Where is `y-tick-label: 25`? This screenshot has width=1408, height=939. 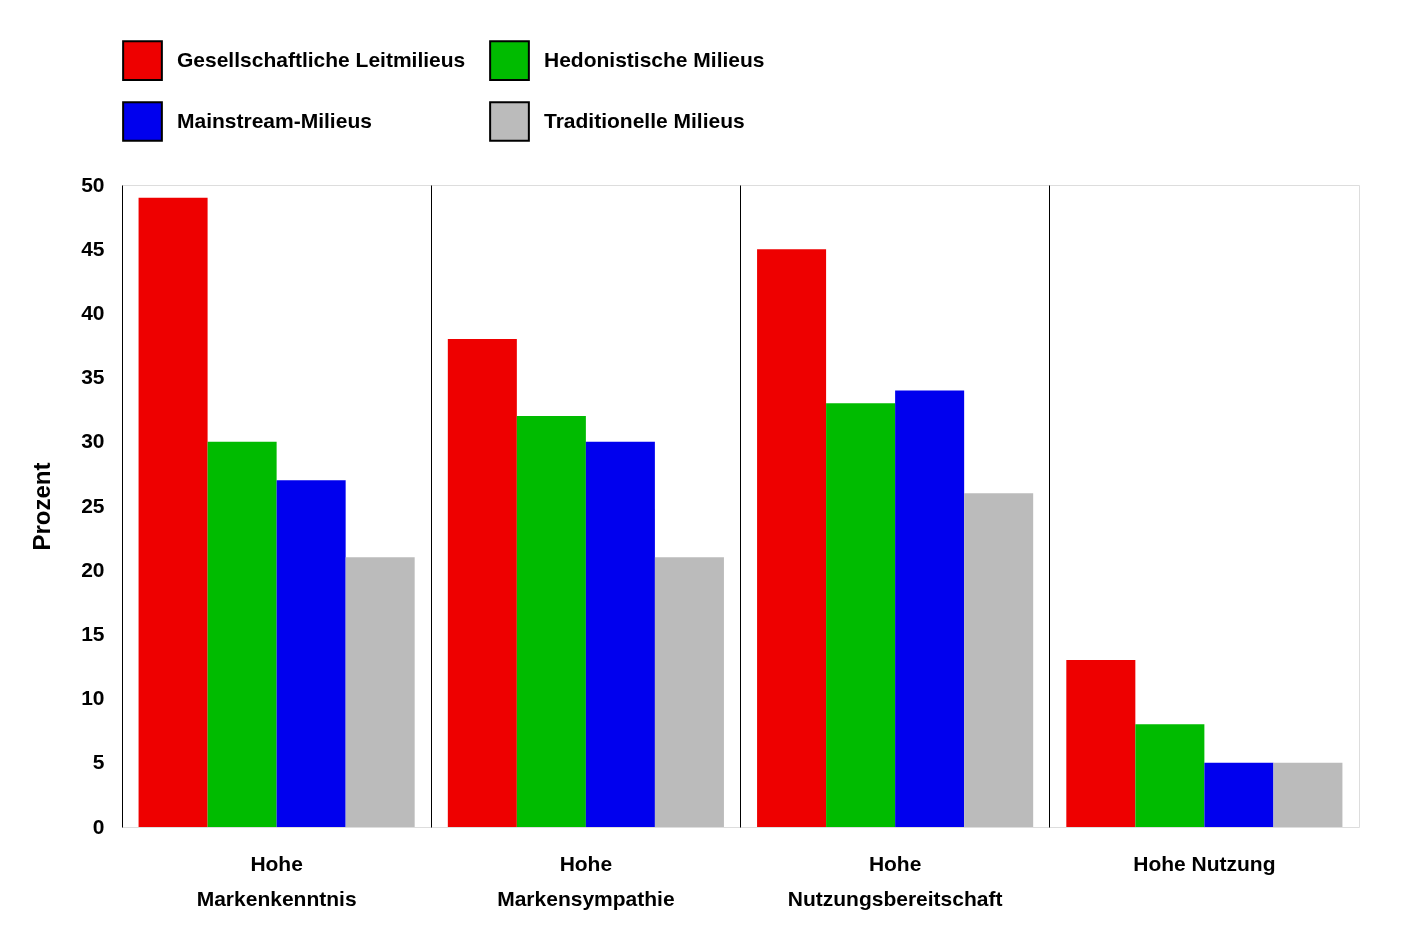 y-tick-label: 25 is located at coordinates (93, 505).